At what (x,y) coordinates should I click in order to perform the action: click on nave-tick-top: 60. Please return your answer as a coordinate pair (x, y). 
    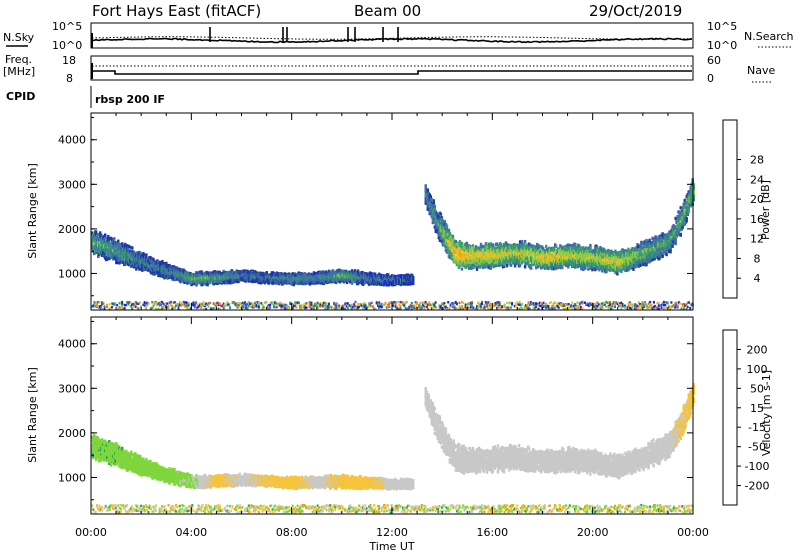
    Looking at the image, I should click on (714, 60).